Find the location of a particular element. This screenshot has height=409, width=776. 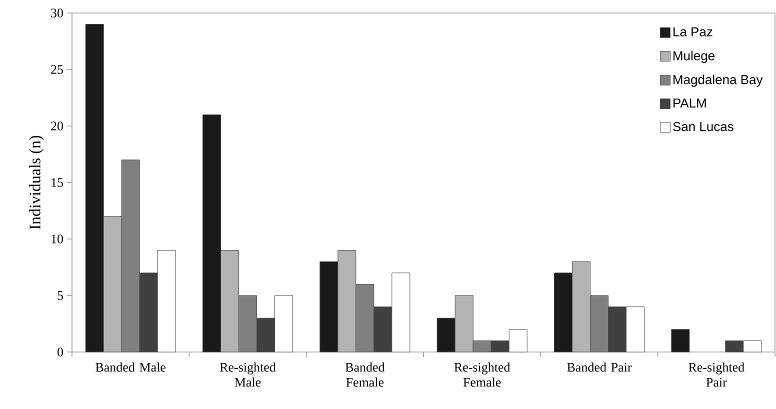

legend-label: Mulege is located at coordinates (694, 56).